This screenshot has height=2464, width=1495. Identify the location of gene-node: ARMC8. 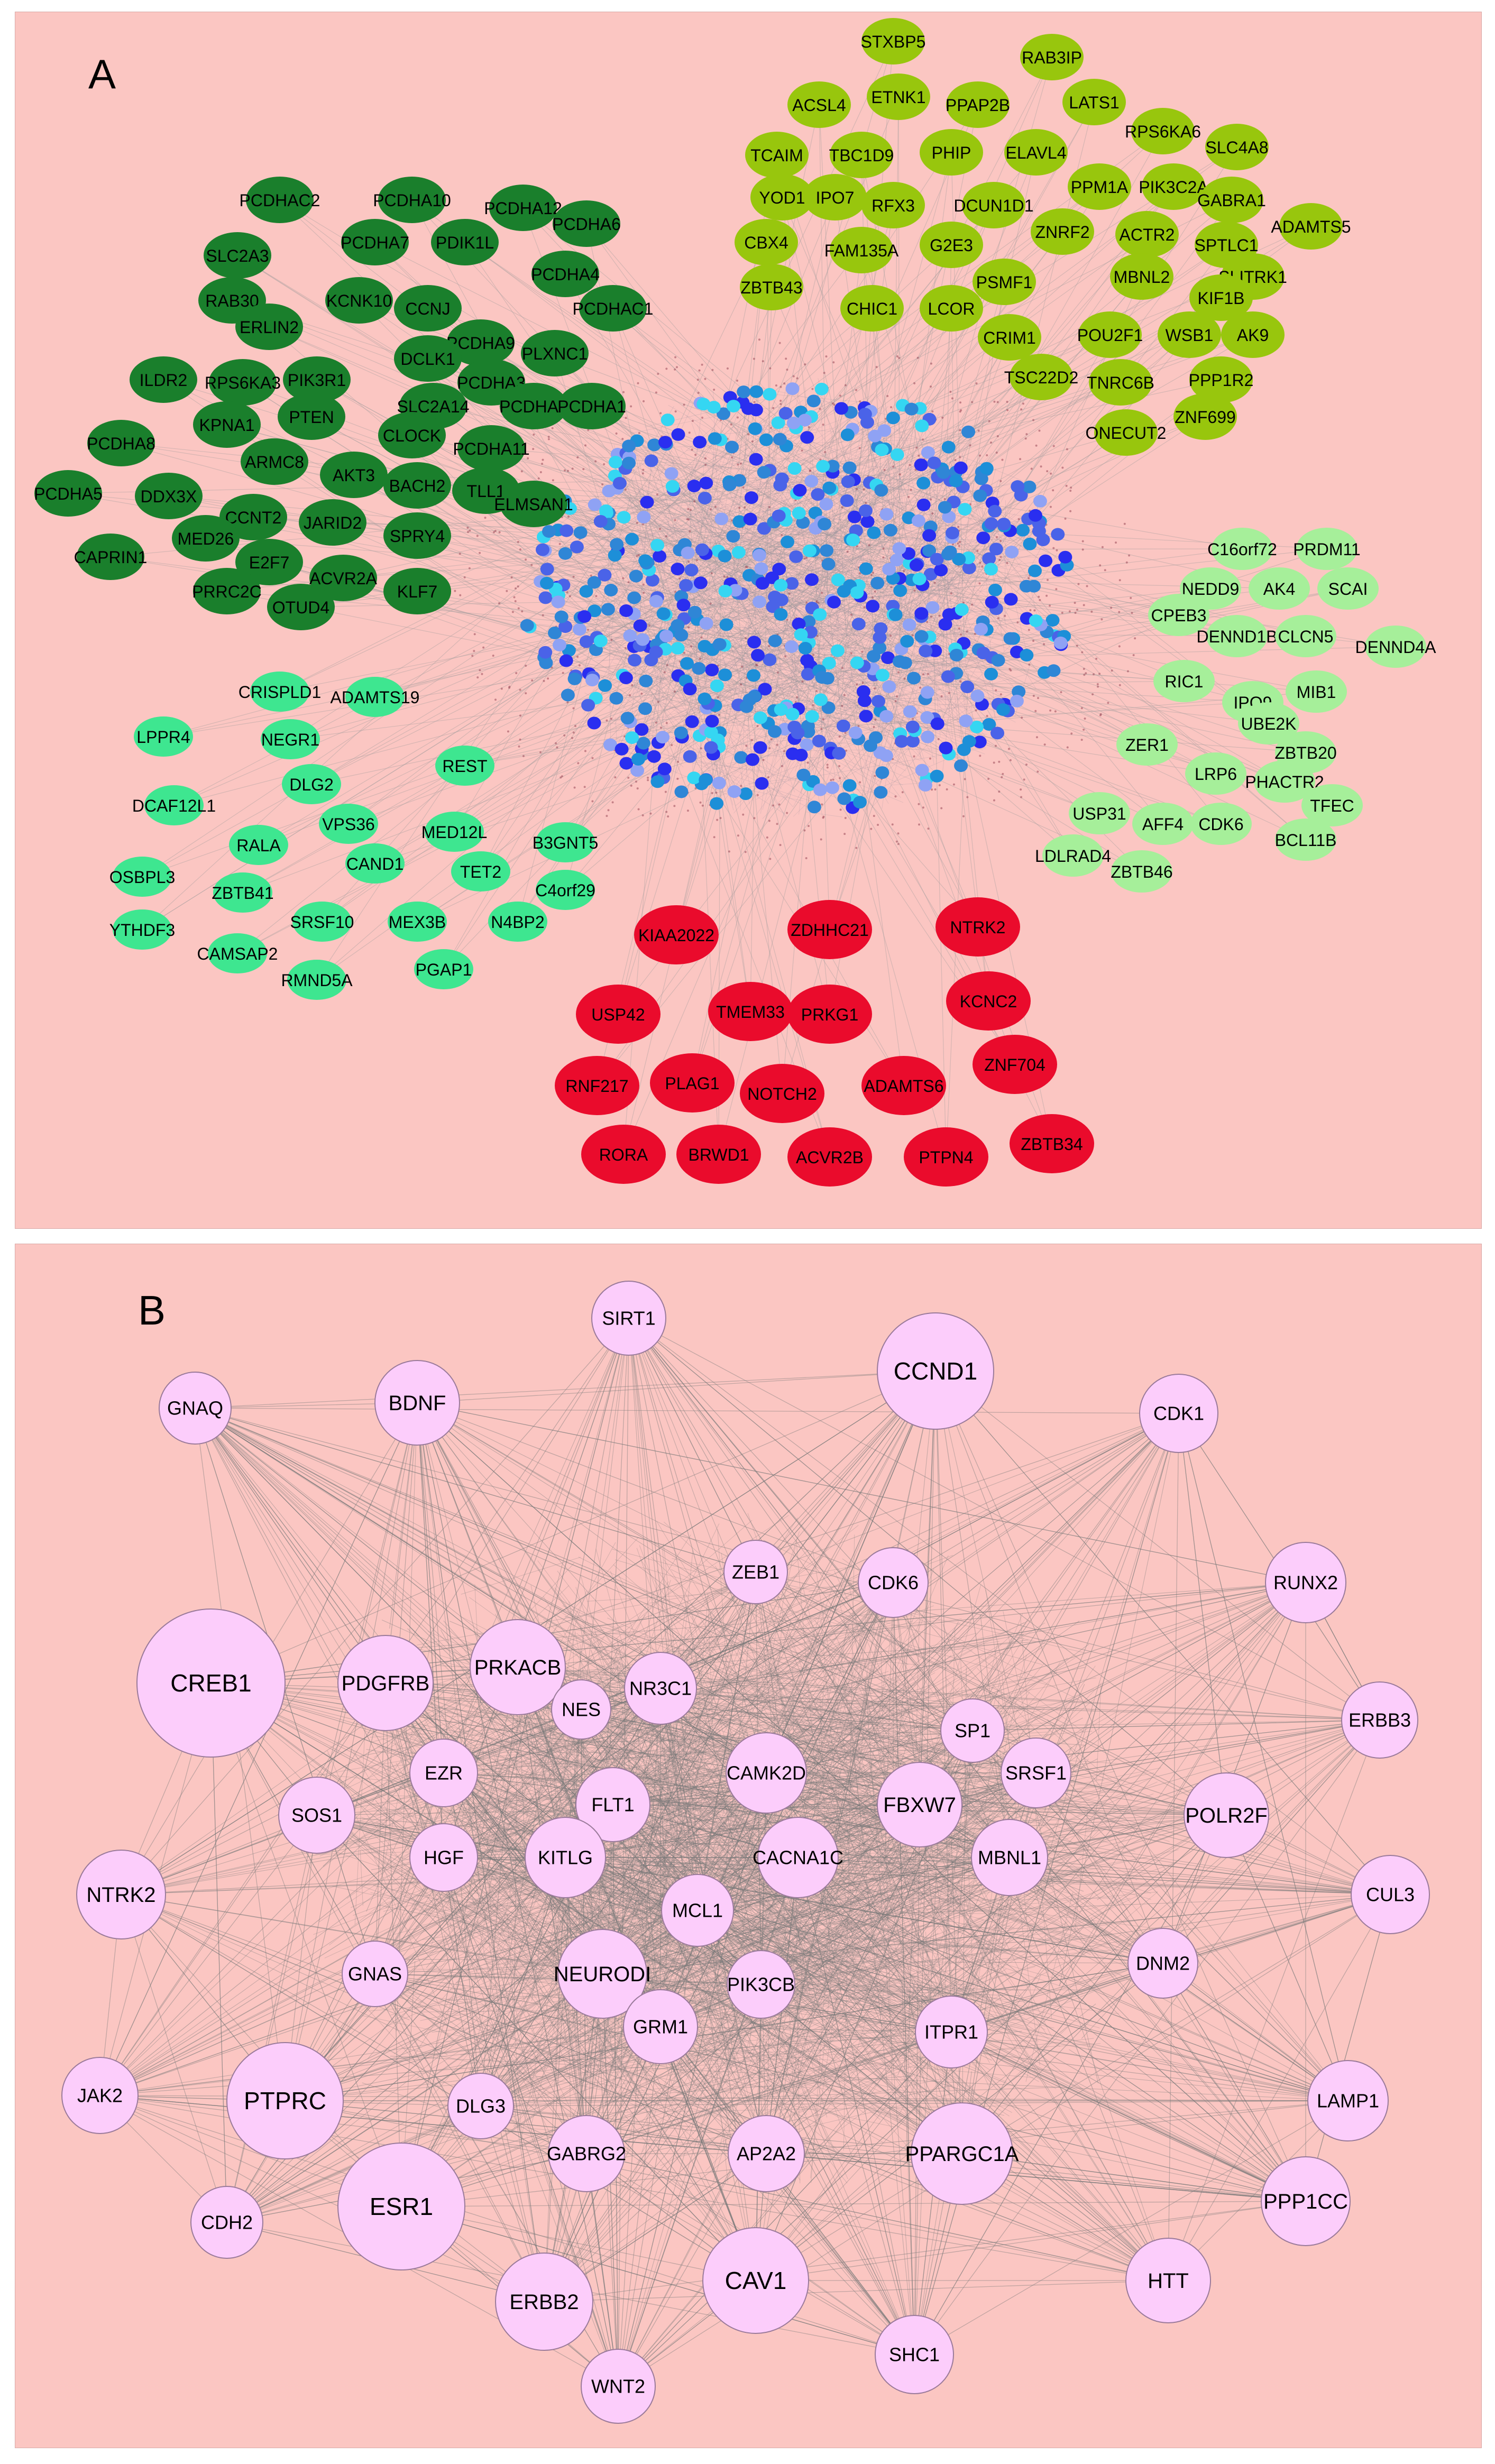
(274, 461).